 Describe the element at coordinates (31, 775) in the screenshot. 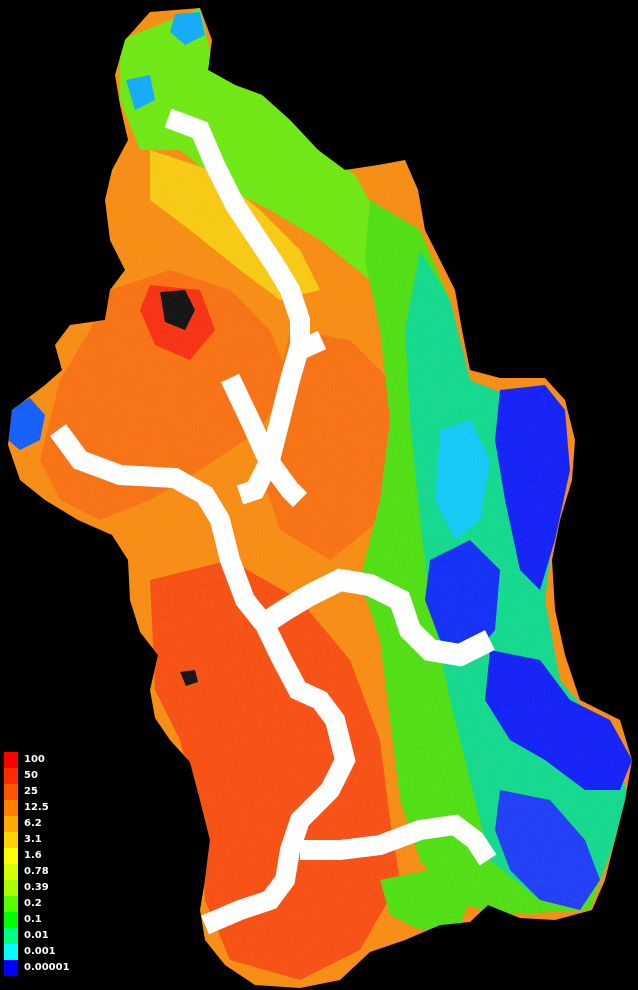

I see `legend-label: 50` at that location.